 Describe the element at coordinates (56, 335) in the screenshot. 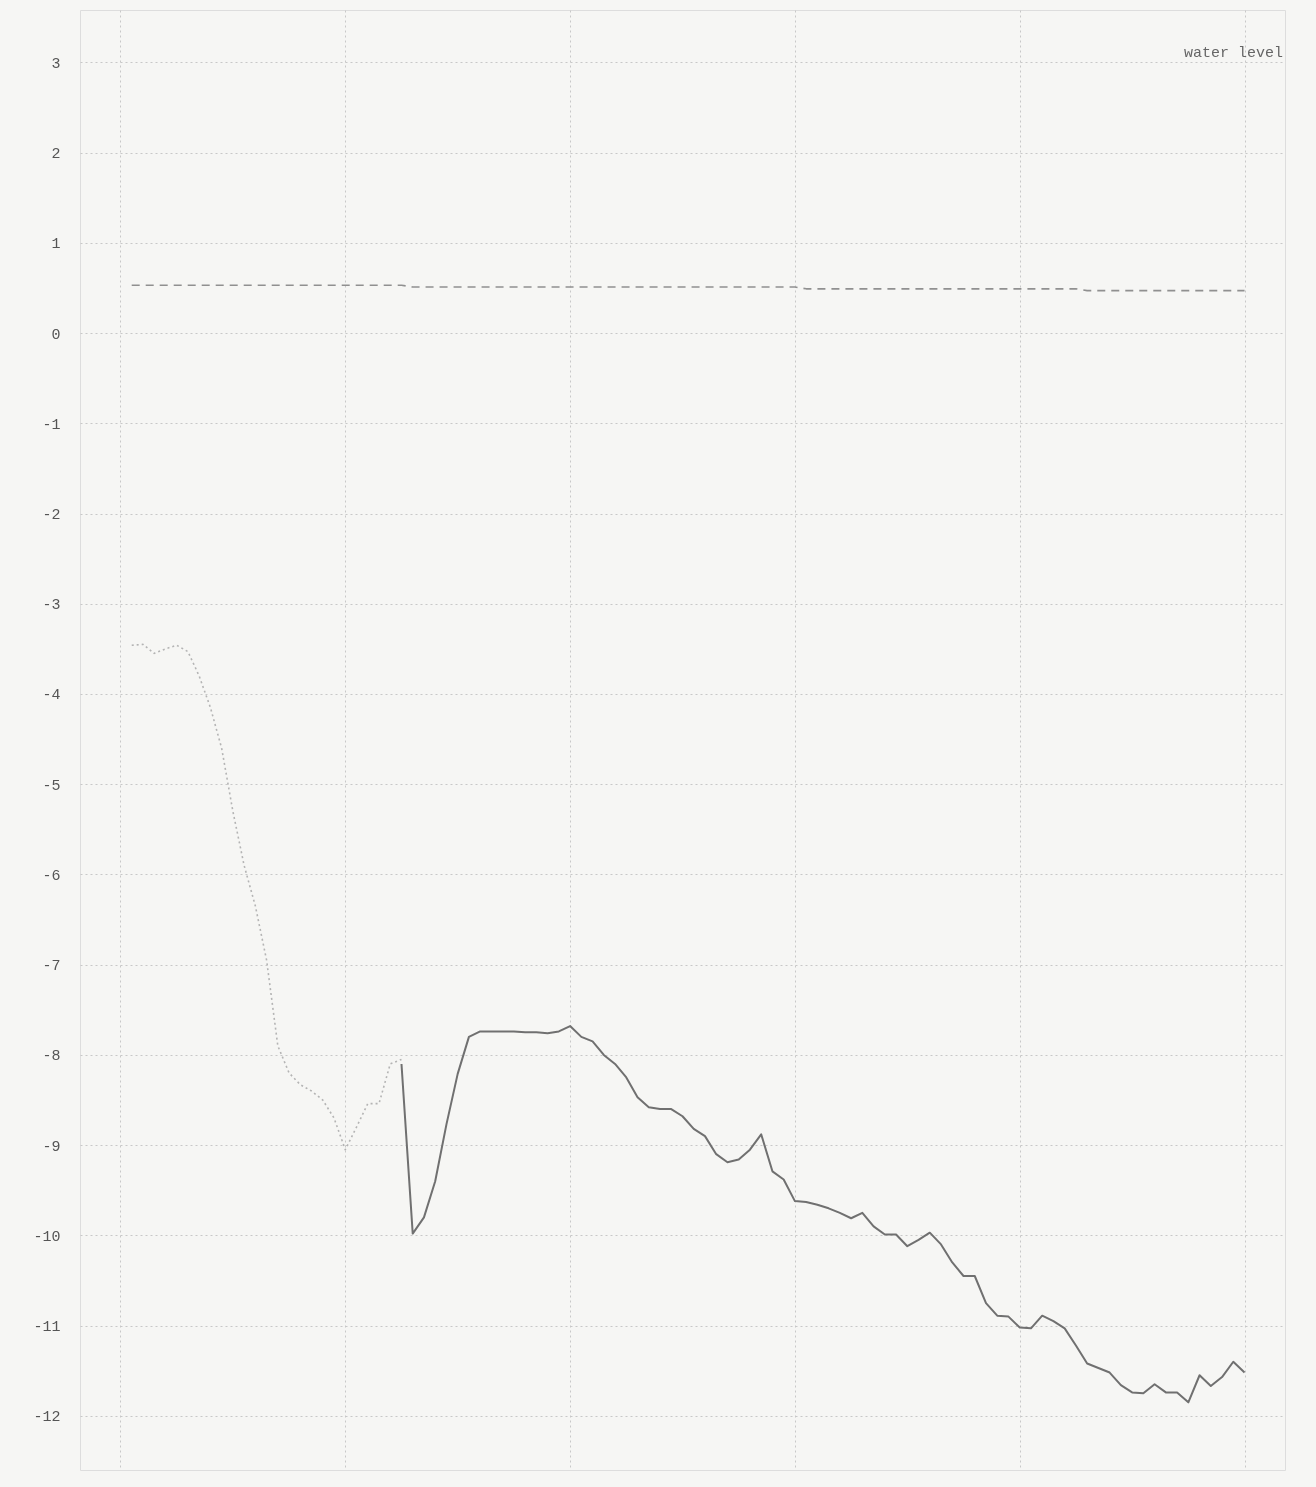

I see `y-tick-label: 0` at that location.